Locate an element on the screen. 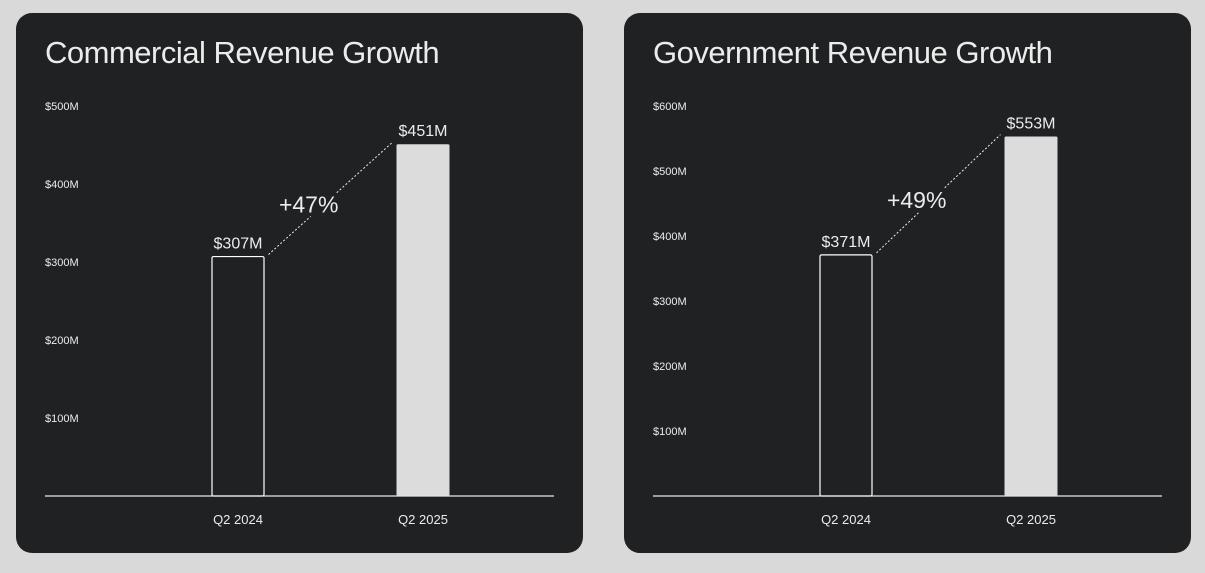 This screenshot has height=573, width=1205. chart-title: Government Revenue Growth is located at coordinates (853, 52).